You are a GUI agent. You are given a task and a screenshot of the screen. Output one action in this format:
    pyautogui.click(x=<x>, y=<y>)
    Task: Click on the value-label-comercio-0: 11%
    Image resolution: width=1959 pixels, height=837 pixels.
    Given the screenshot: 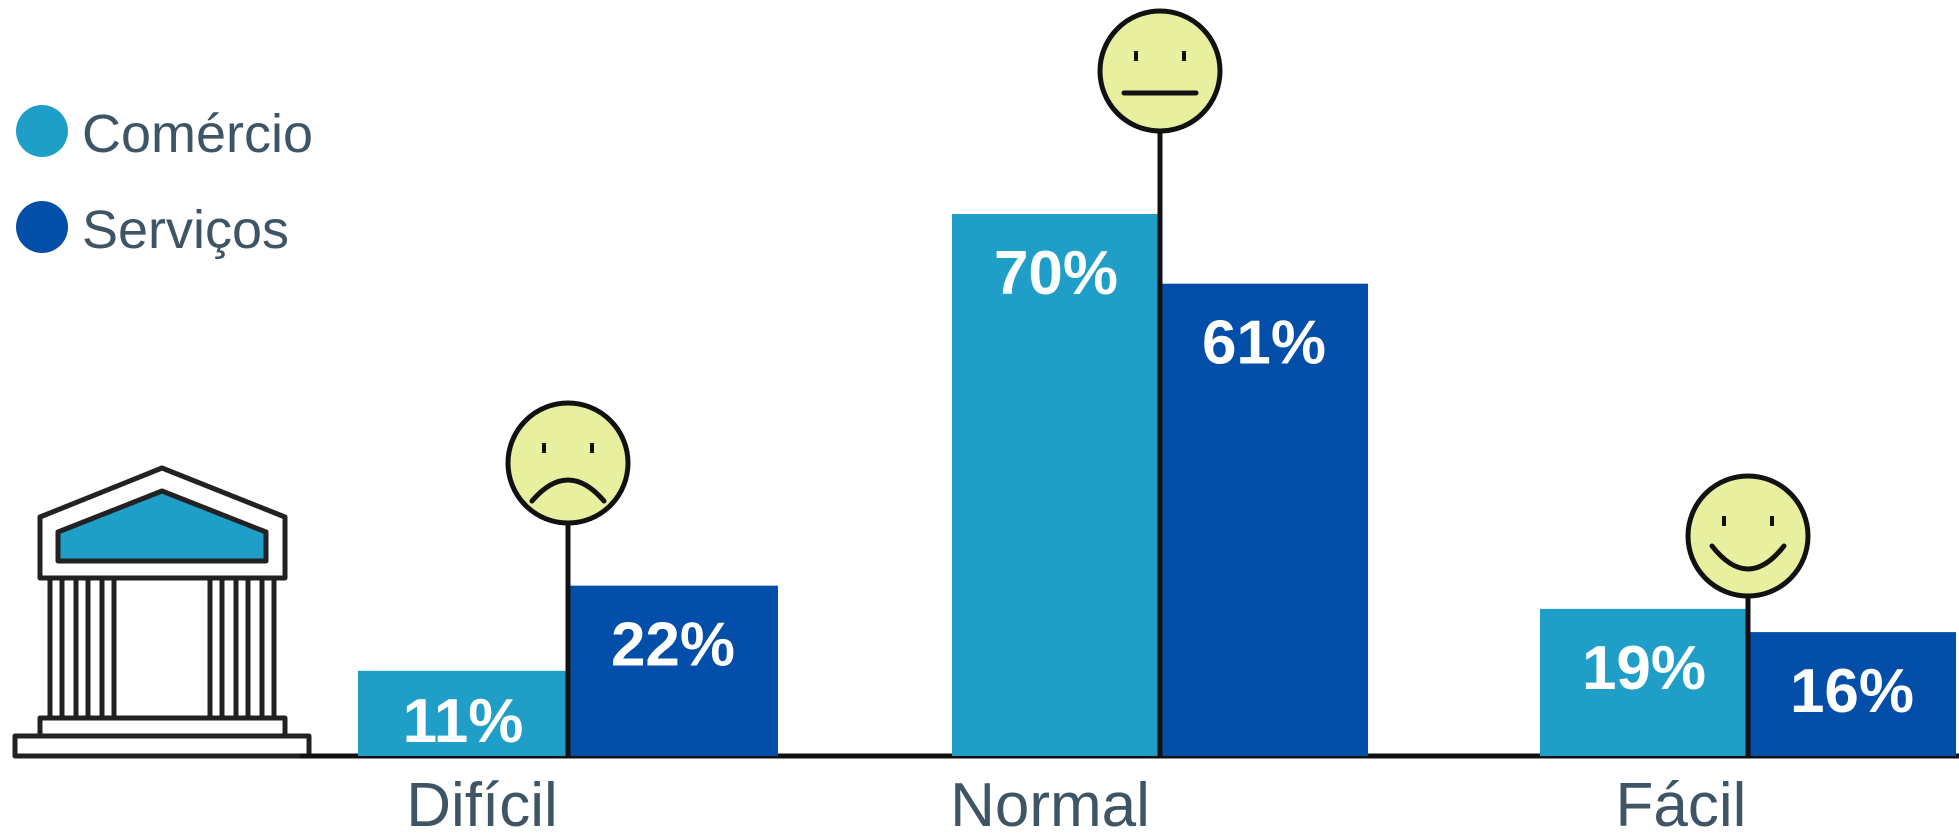 What is the action you would take?
    pyautogui.click(x=463, y=721)
    